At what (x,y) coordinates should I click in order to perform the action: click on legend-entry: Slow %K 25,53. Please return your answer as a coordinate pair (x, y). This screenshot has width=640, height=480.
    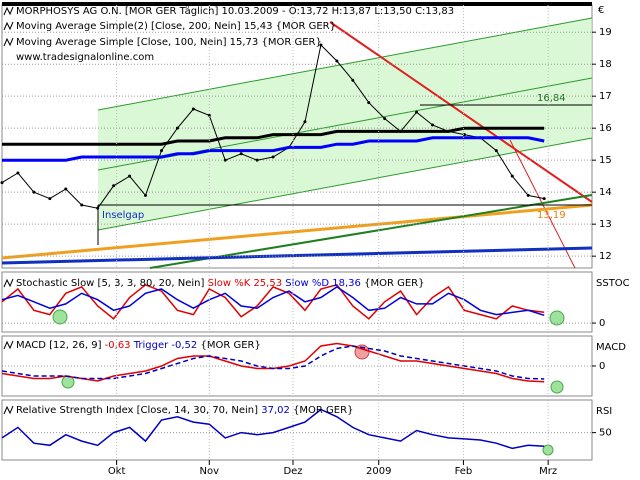
    Looking at the image, I should click on (245, 283).